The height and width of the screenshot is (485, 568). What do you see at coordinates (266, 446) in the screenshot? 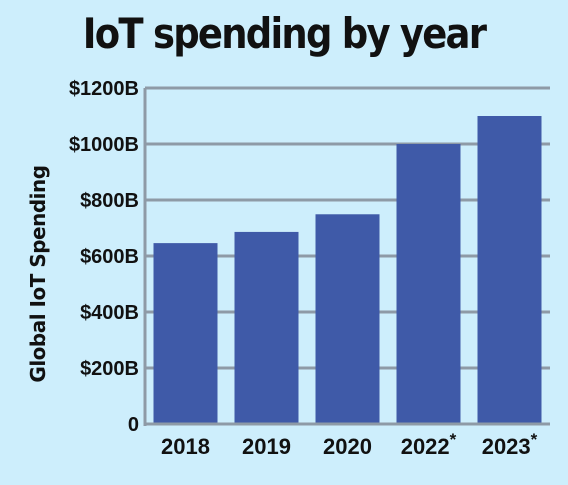
I see `x-tick-label-1: 2019` at bounding box center [266, 446].